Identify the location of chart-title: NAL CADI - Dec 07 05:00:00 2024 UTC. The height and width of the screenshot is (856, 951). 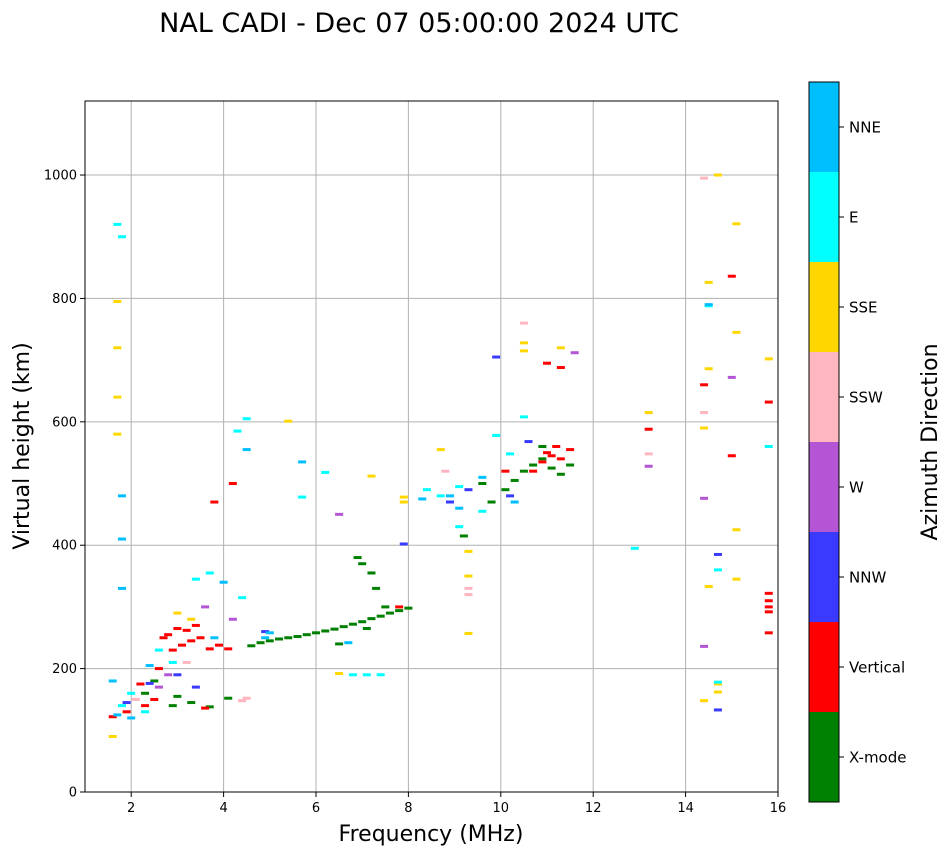
(419, 23).